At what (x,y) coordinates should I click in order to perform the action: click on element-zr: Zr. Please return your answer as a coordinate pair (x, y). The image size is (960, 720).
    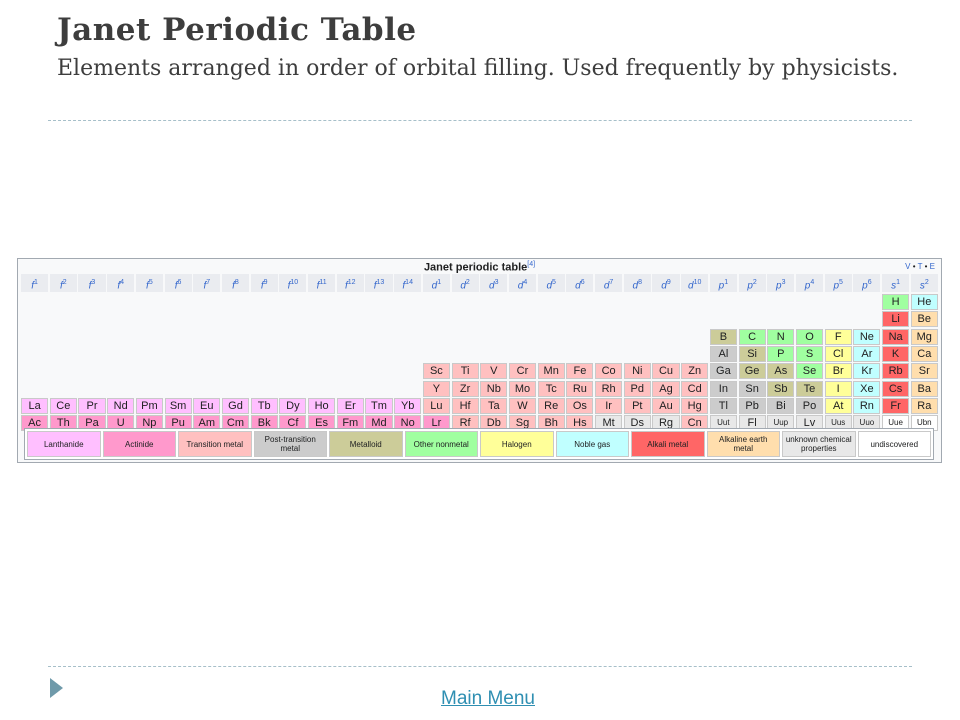
    Looking at the image, I should click on (465, 388).